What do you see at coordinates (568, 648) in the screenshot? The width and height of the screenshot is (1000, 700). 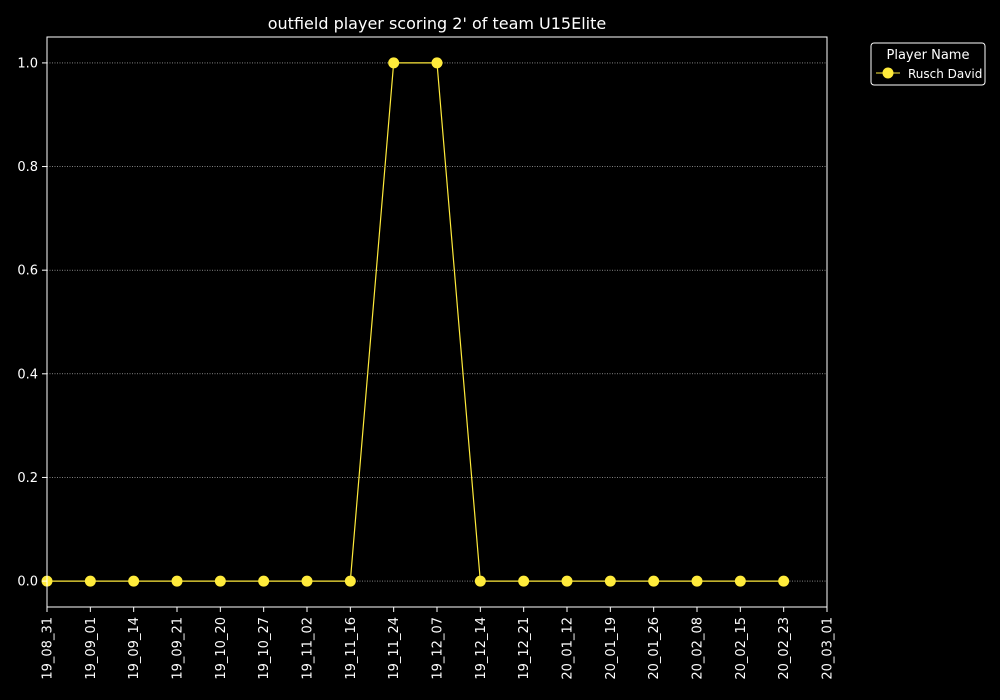 I see `x-tick-label: 20_01_12` at bounding box center [568, 648].